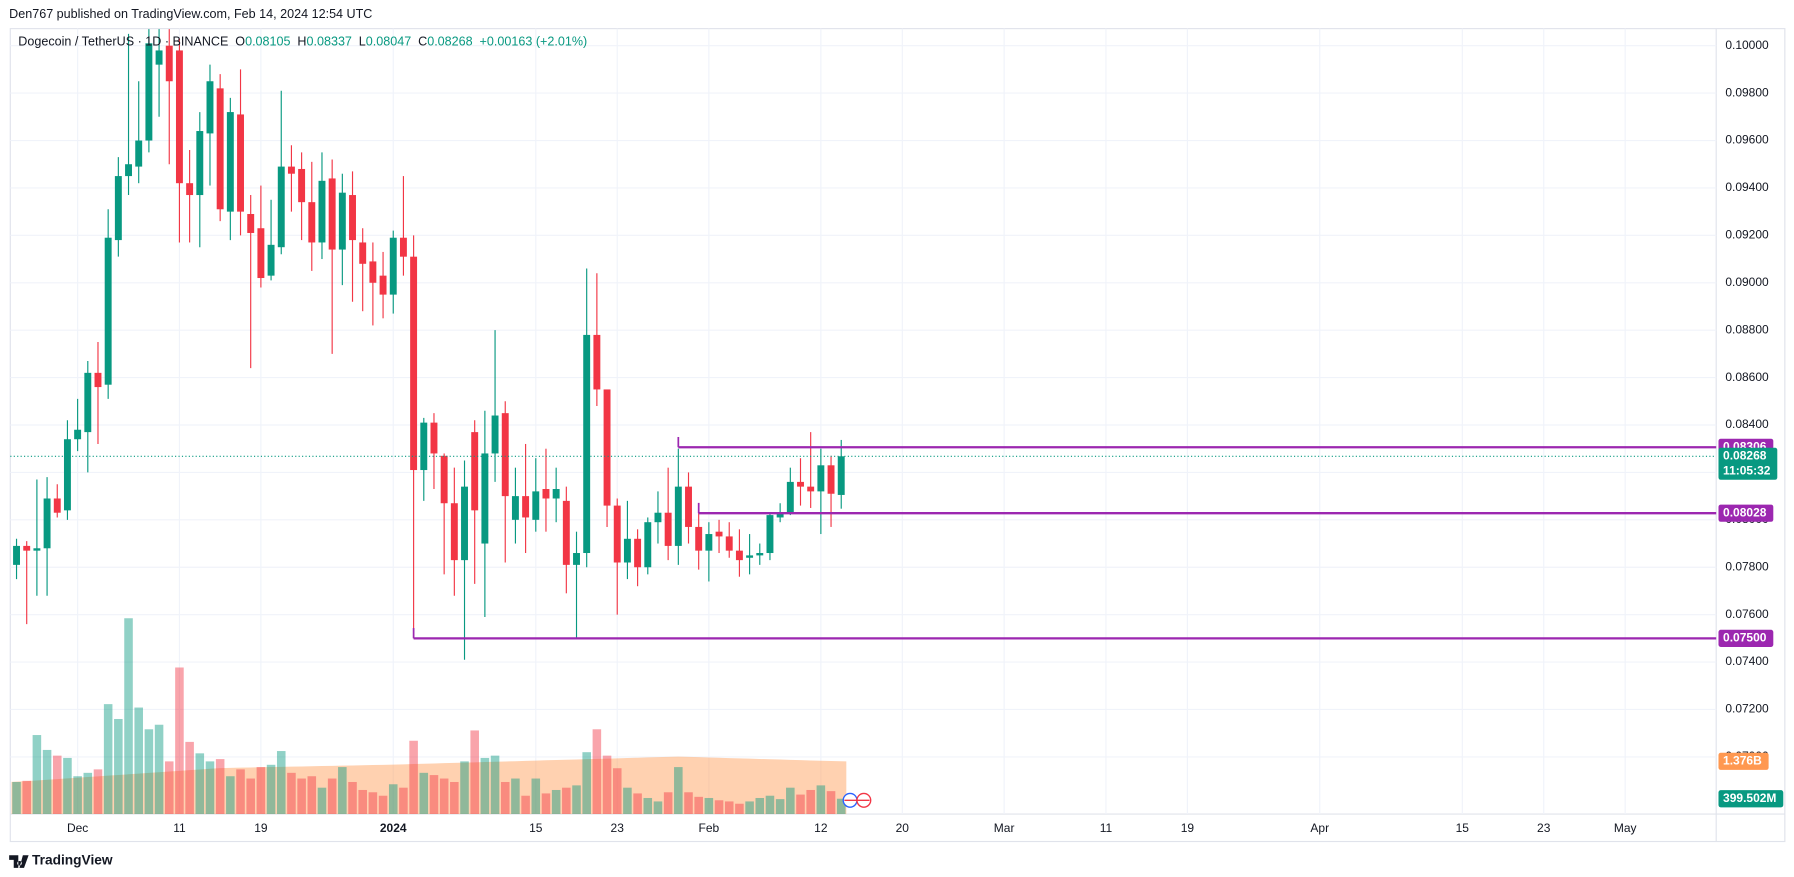 The width and height of the screenshot is (1794, 877). Describe the element at coordinates (179, 828) in the screenshot. I see `x-tick-label: 11` at that location.